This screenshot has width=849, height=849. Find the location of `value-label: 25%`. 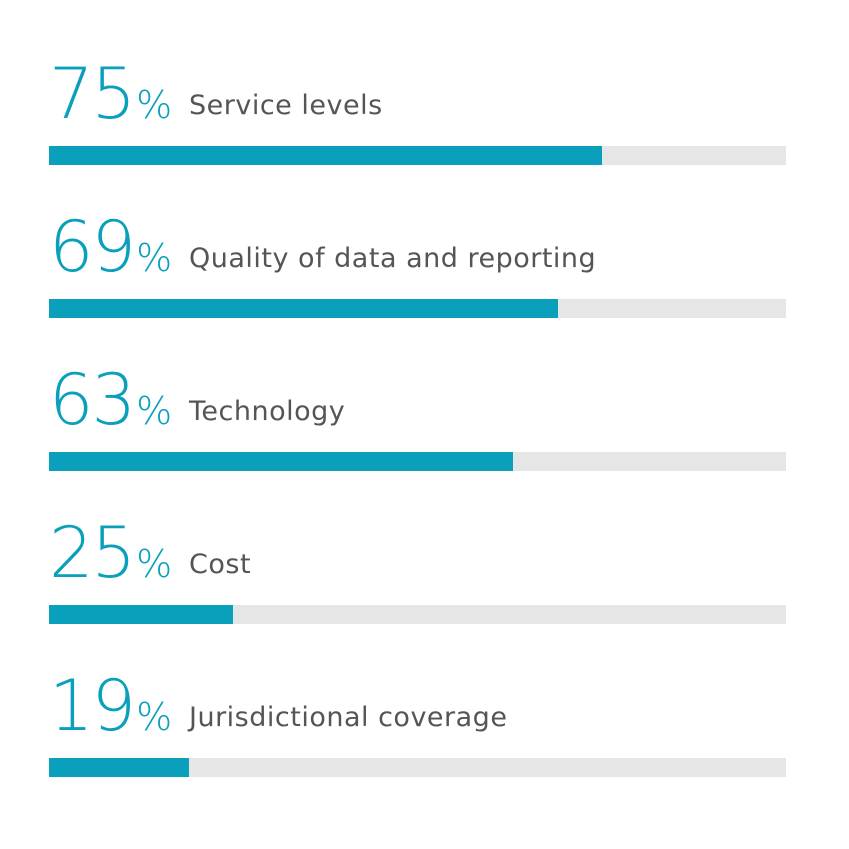

value-label: 25% is located at coordinates (110, 553).